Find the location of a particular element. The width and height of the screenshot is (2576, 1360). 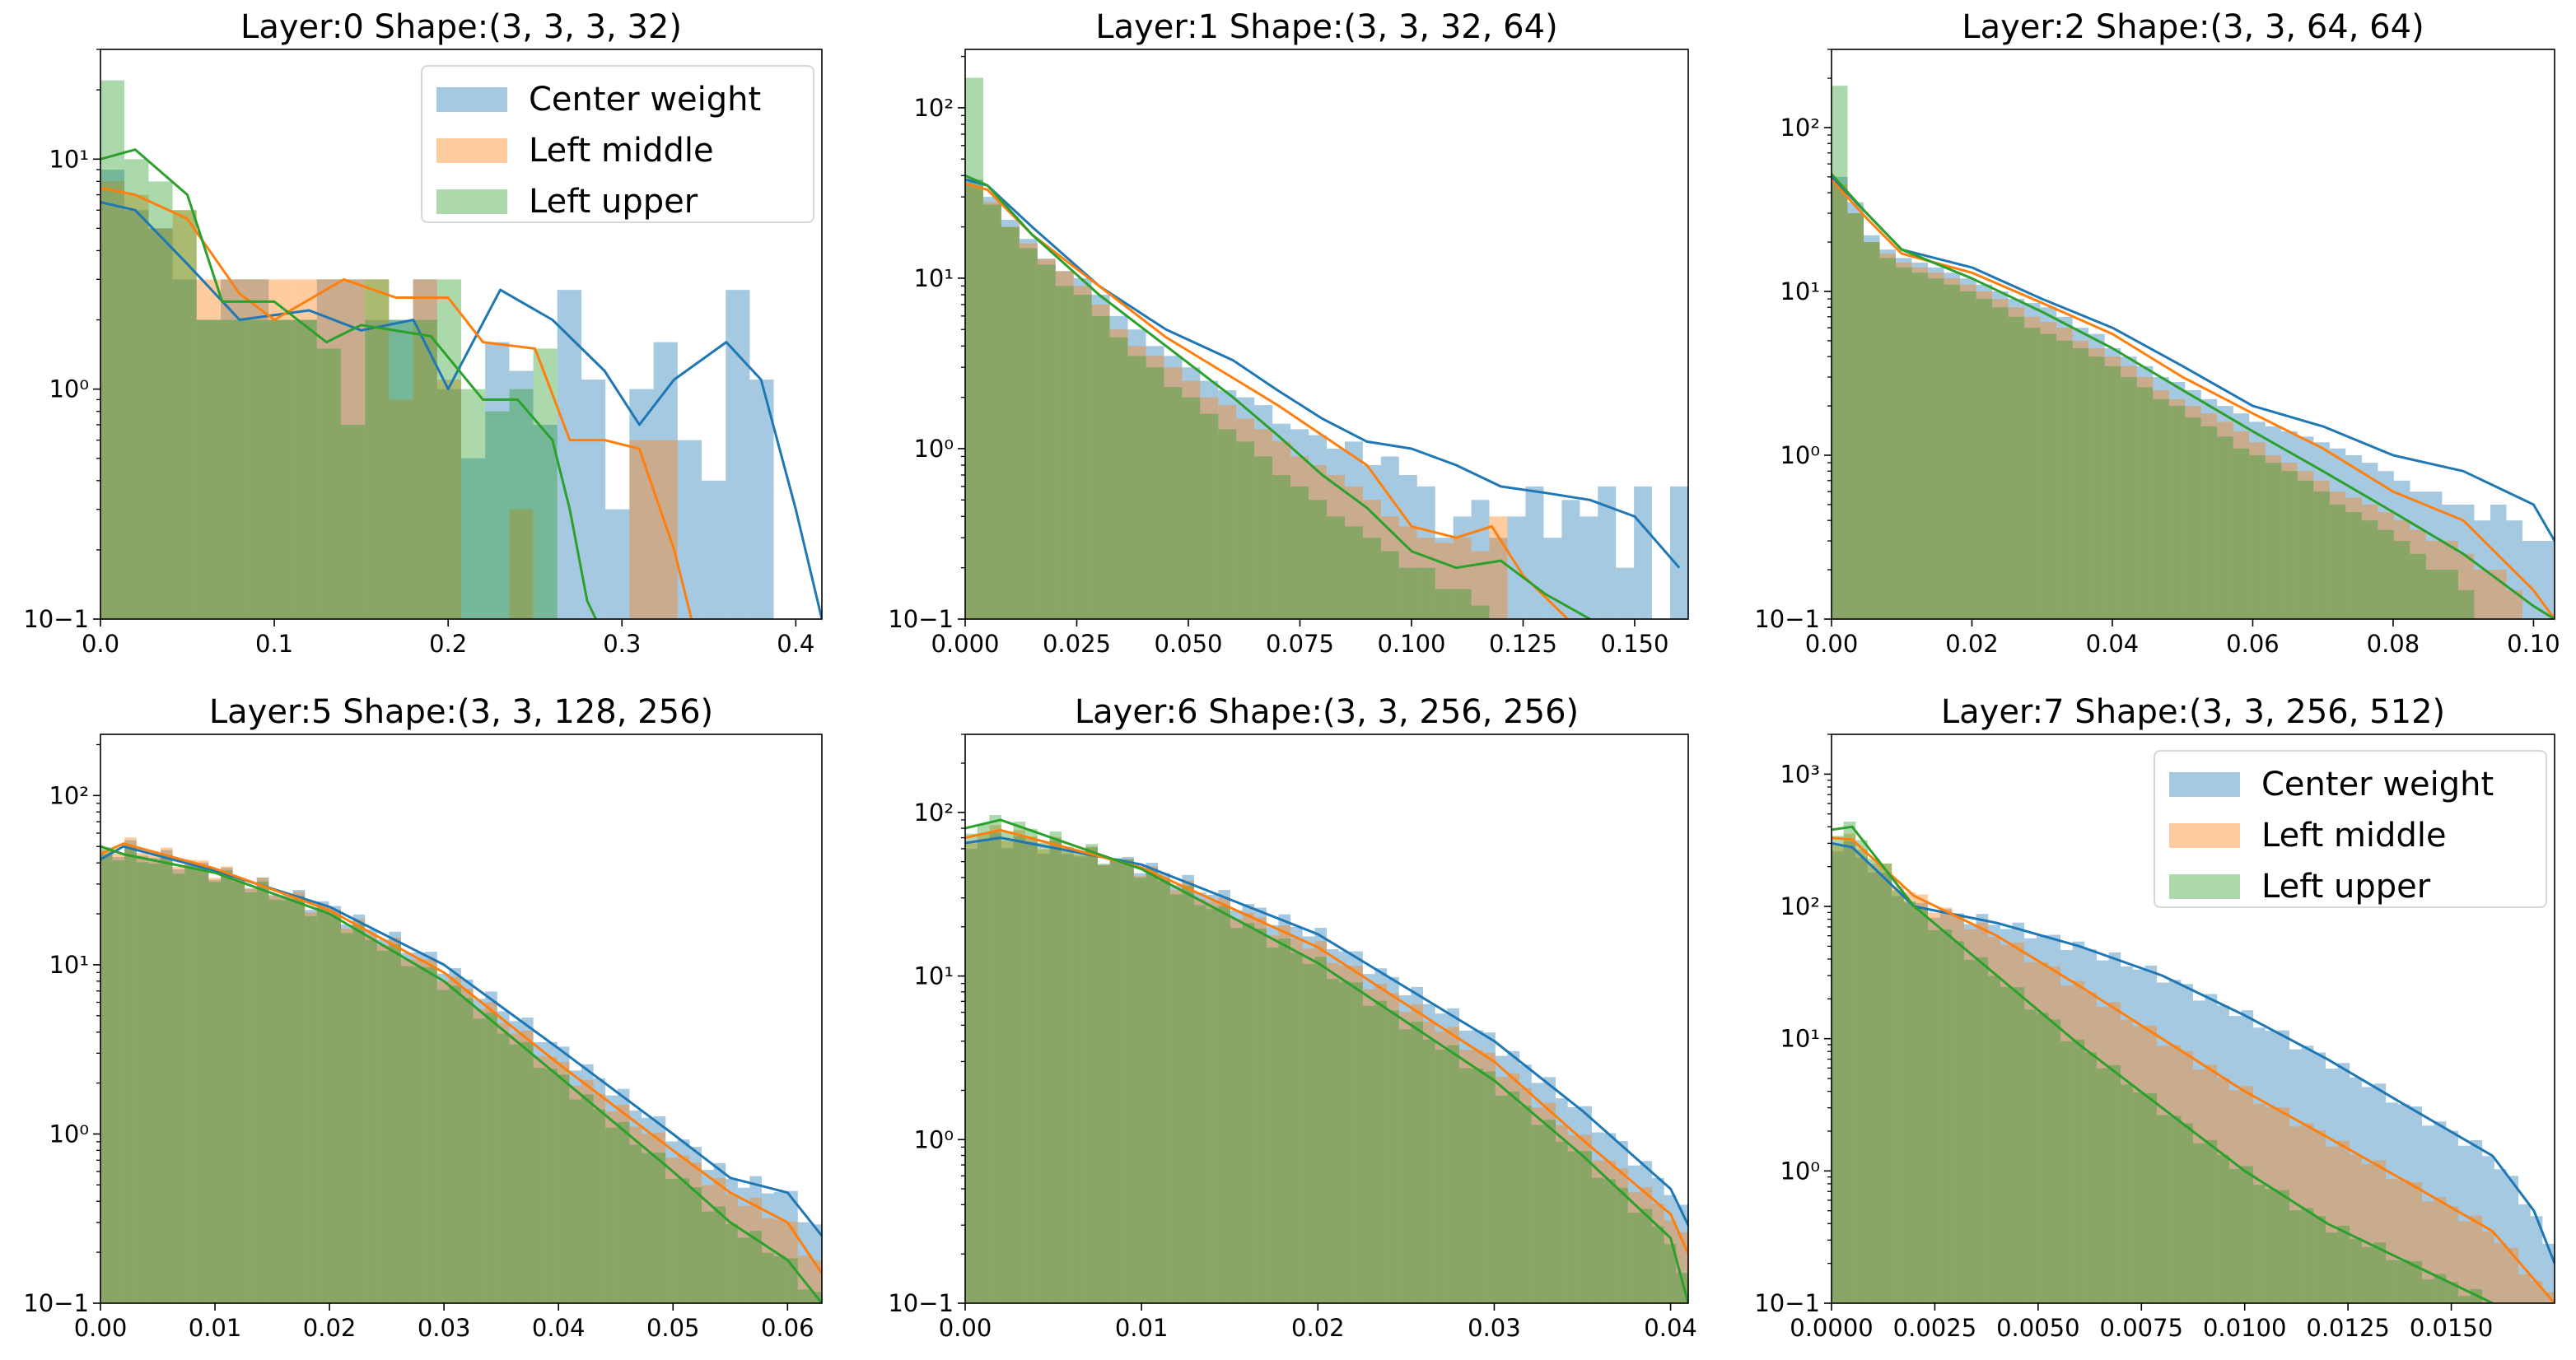

axes-frame is located at coordinates (1326, 1019).